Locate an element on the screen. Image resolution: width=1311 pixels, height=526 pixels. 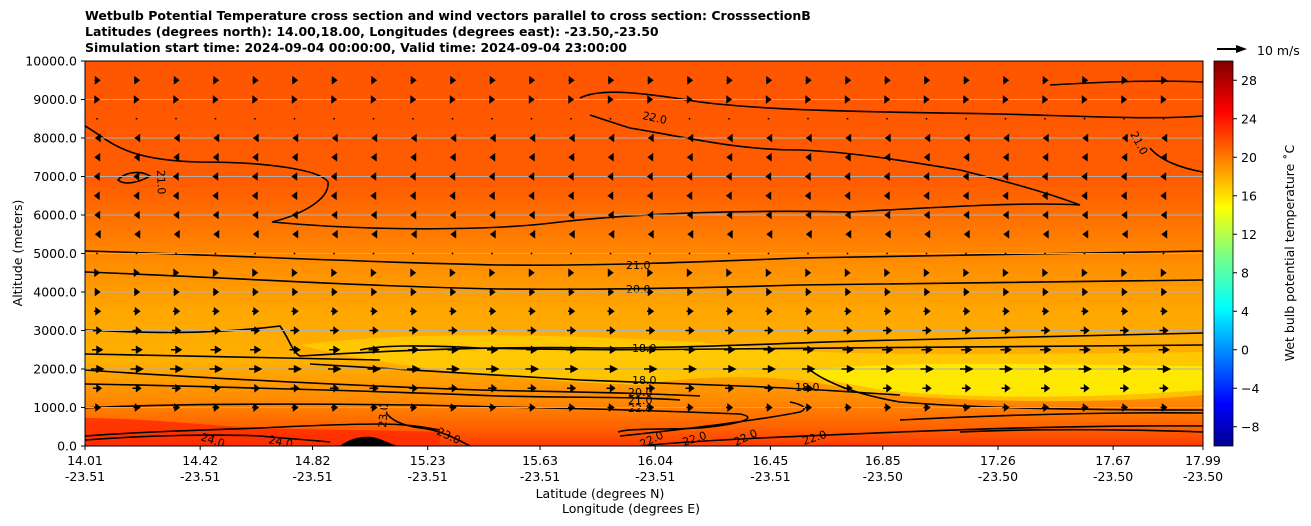
contour-22-inner is located at coordinates (417, 418).